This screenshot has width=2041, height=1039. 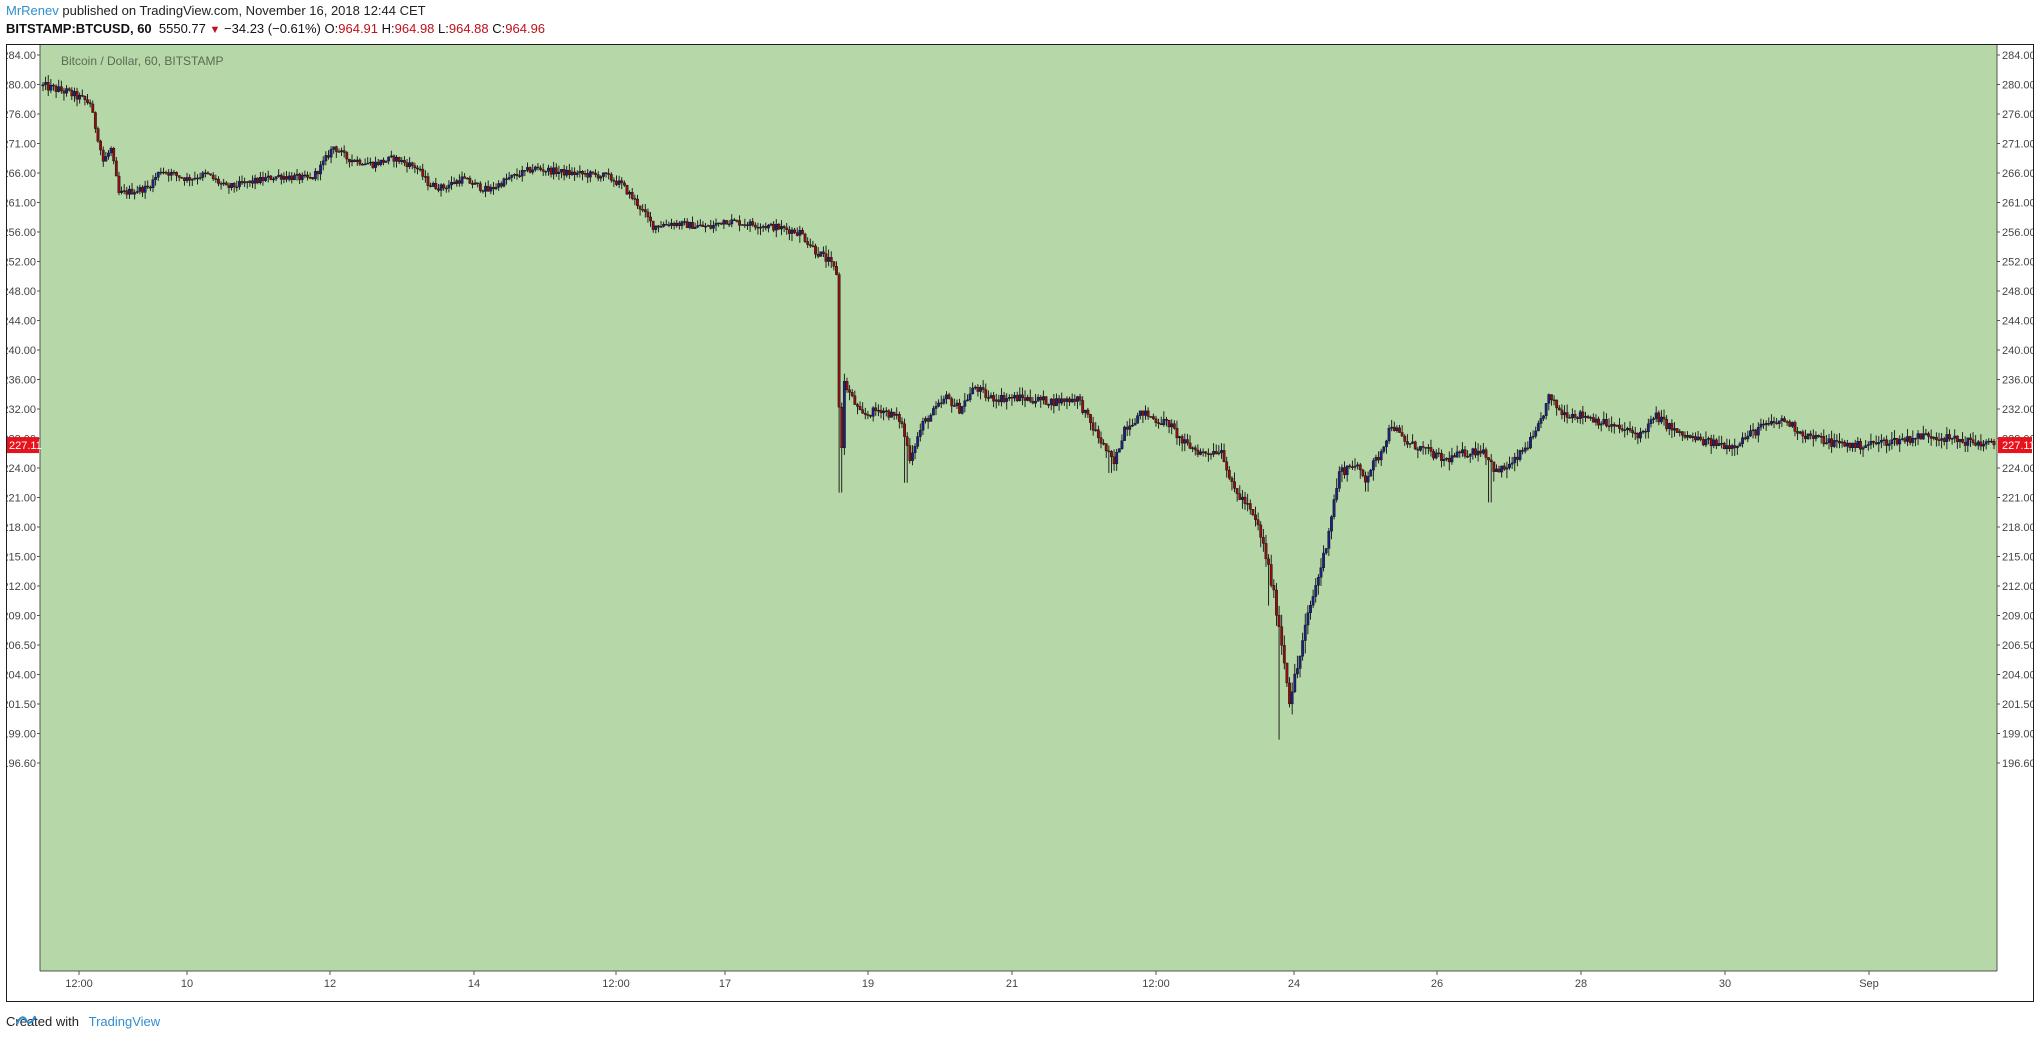 I want to click on y-tick-label-left: 204.00, so click(x=21, y=676).